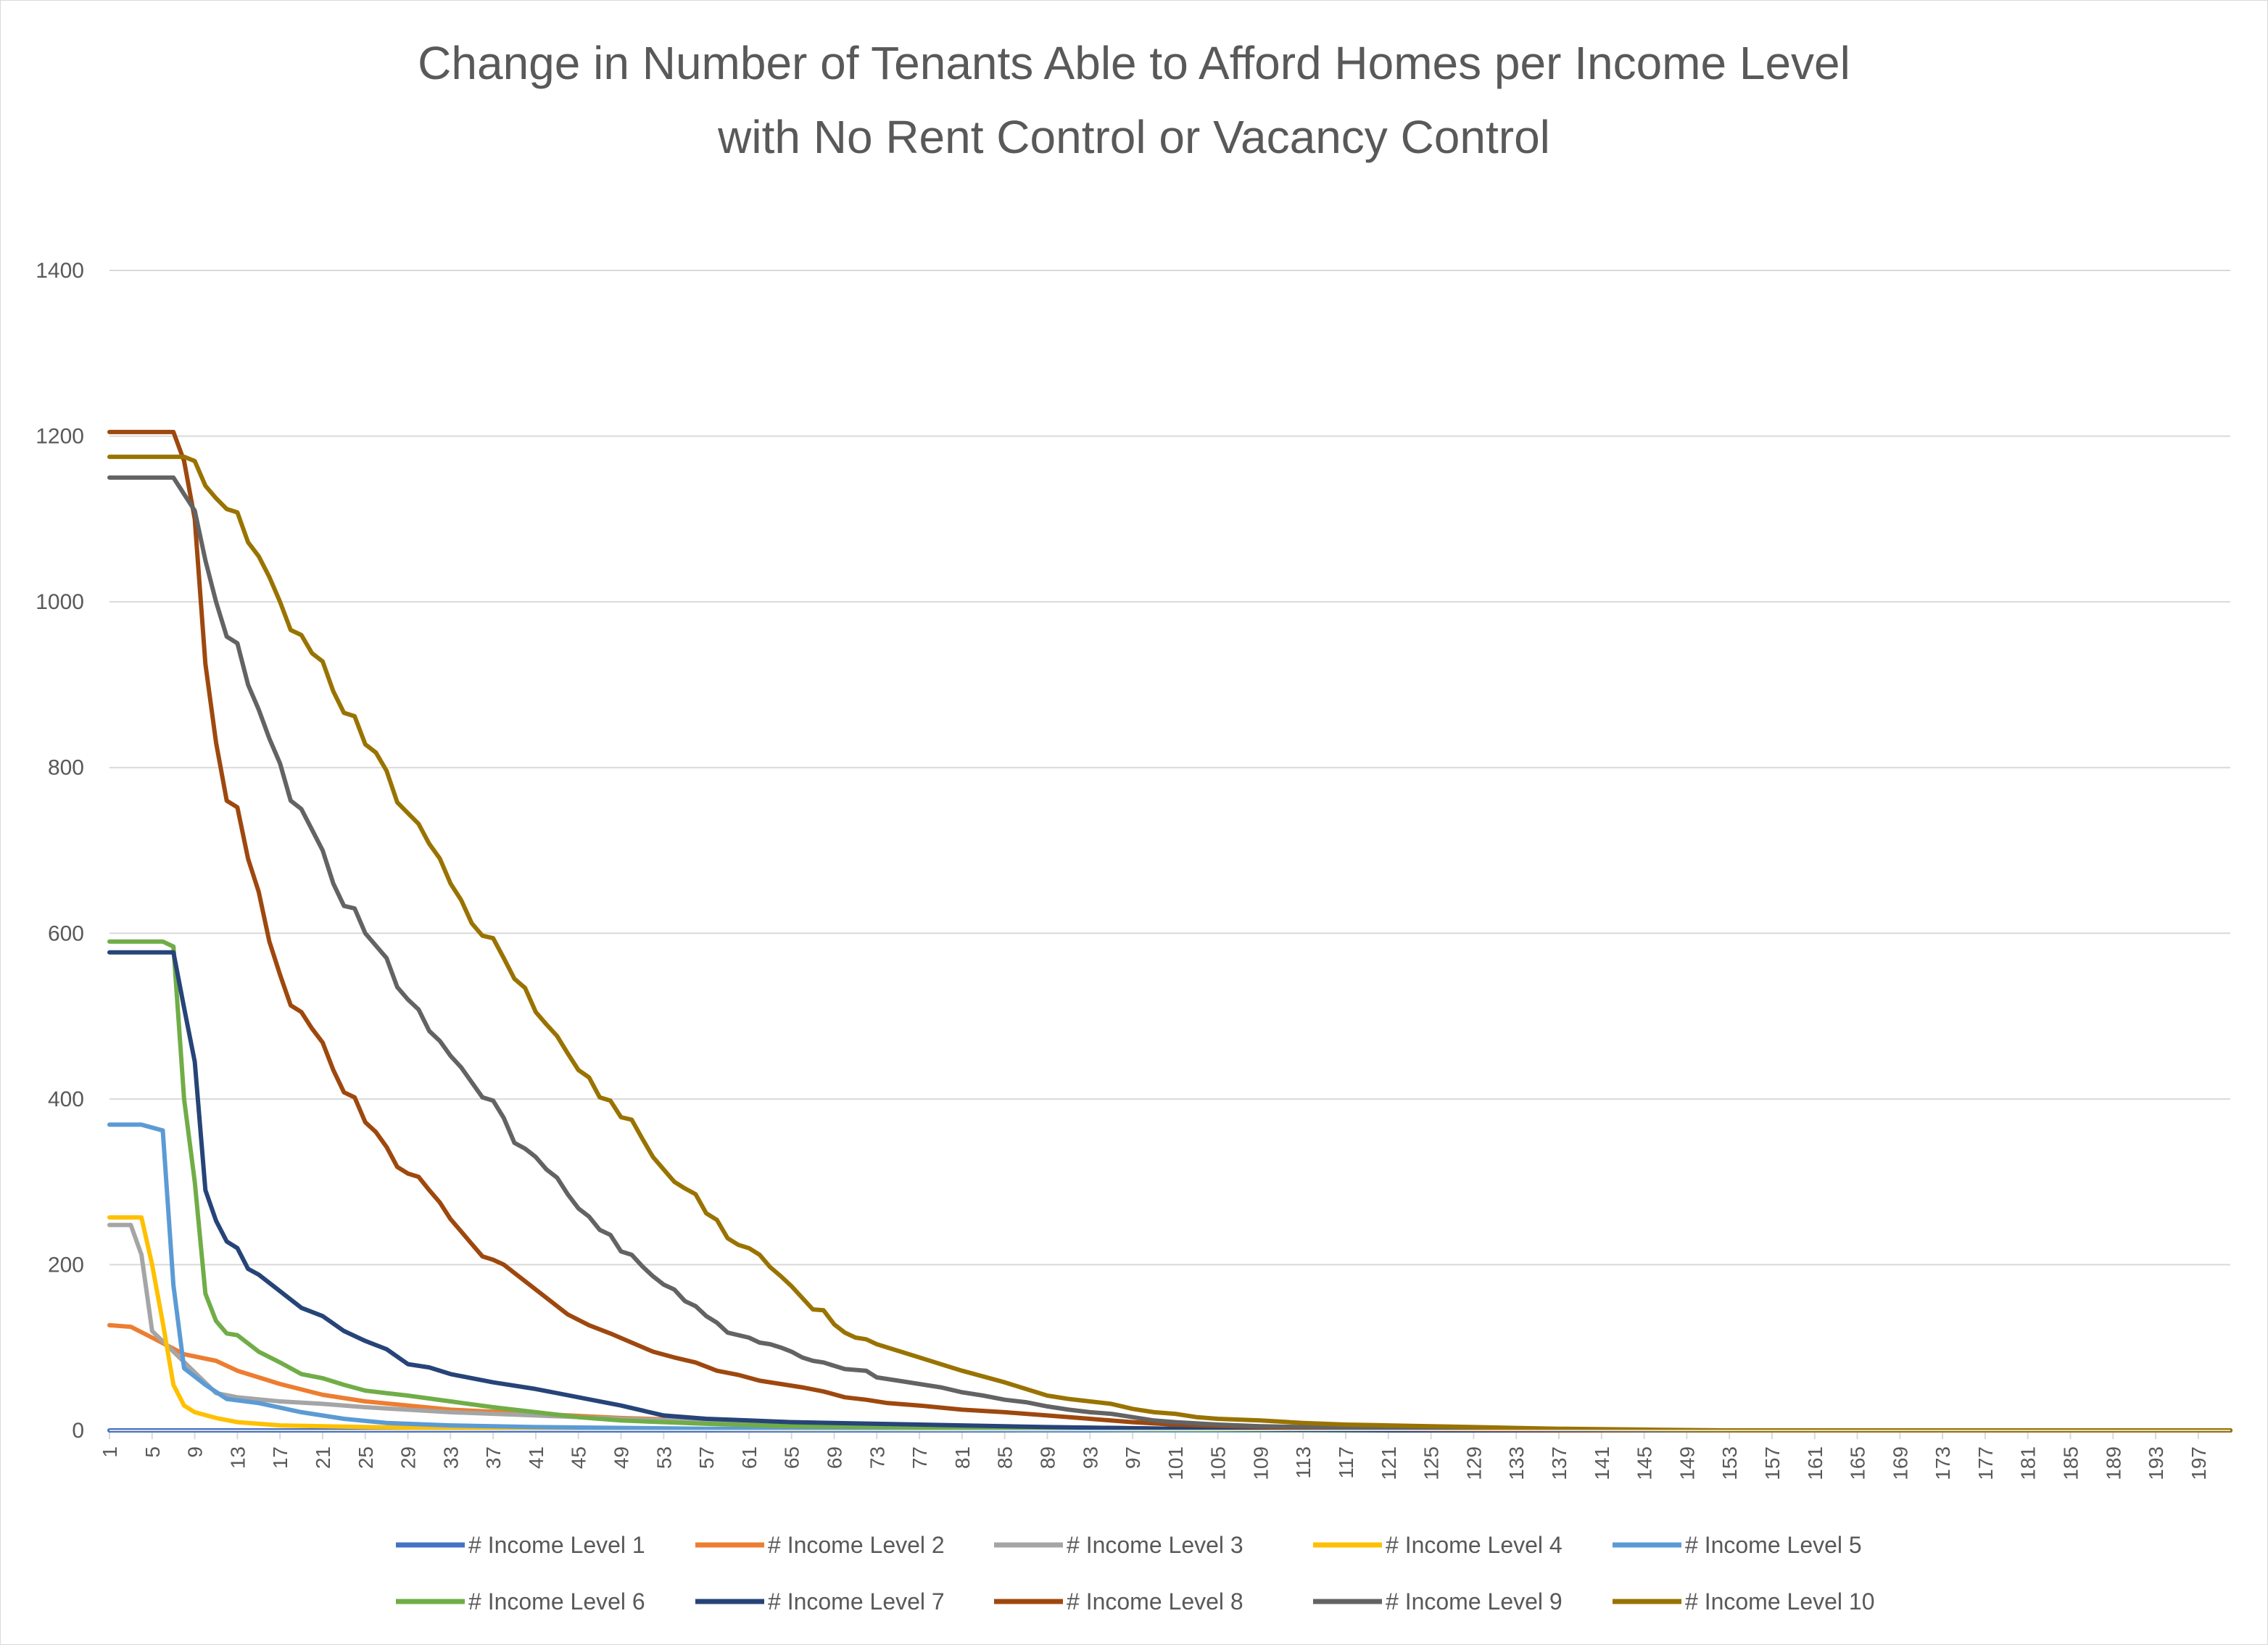 This screenshot has width=2268, height=1645. I want to click on x-tick-label: 41, so click(536, 1457).